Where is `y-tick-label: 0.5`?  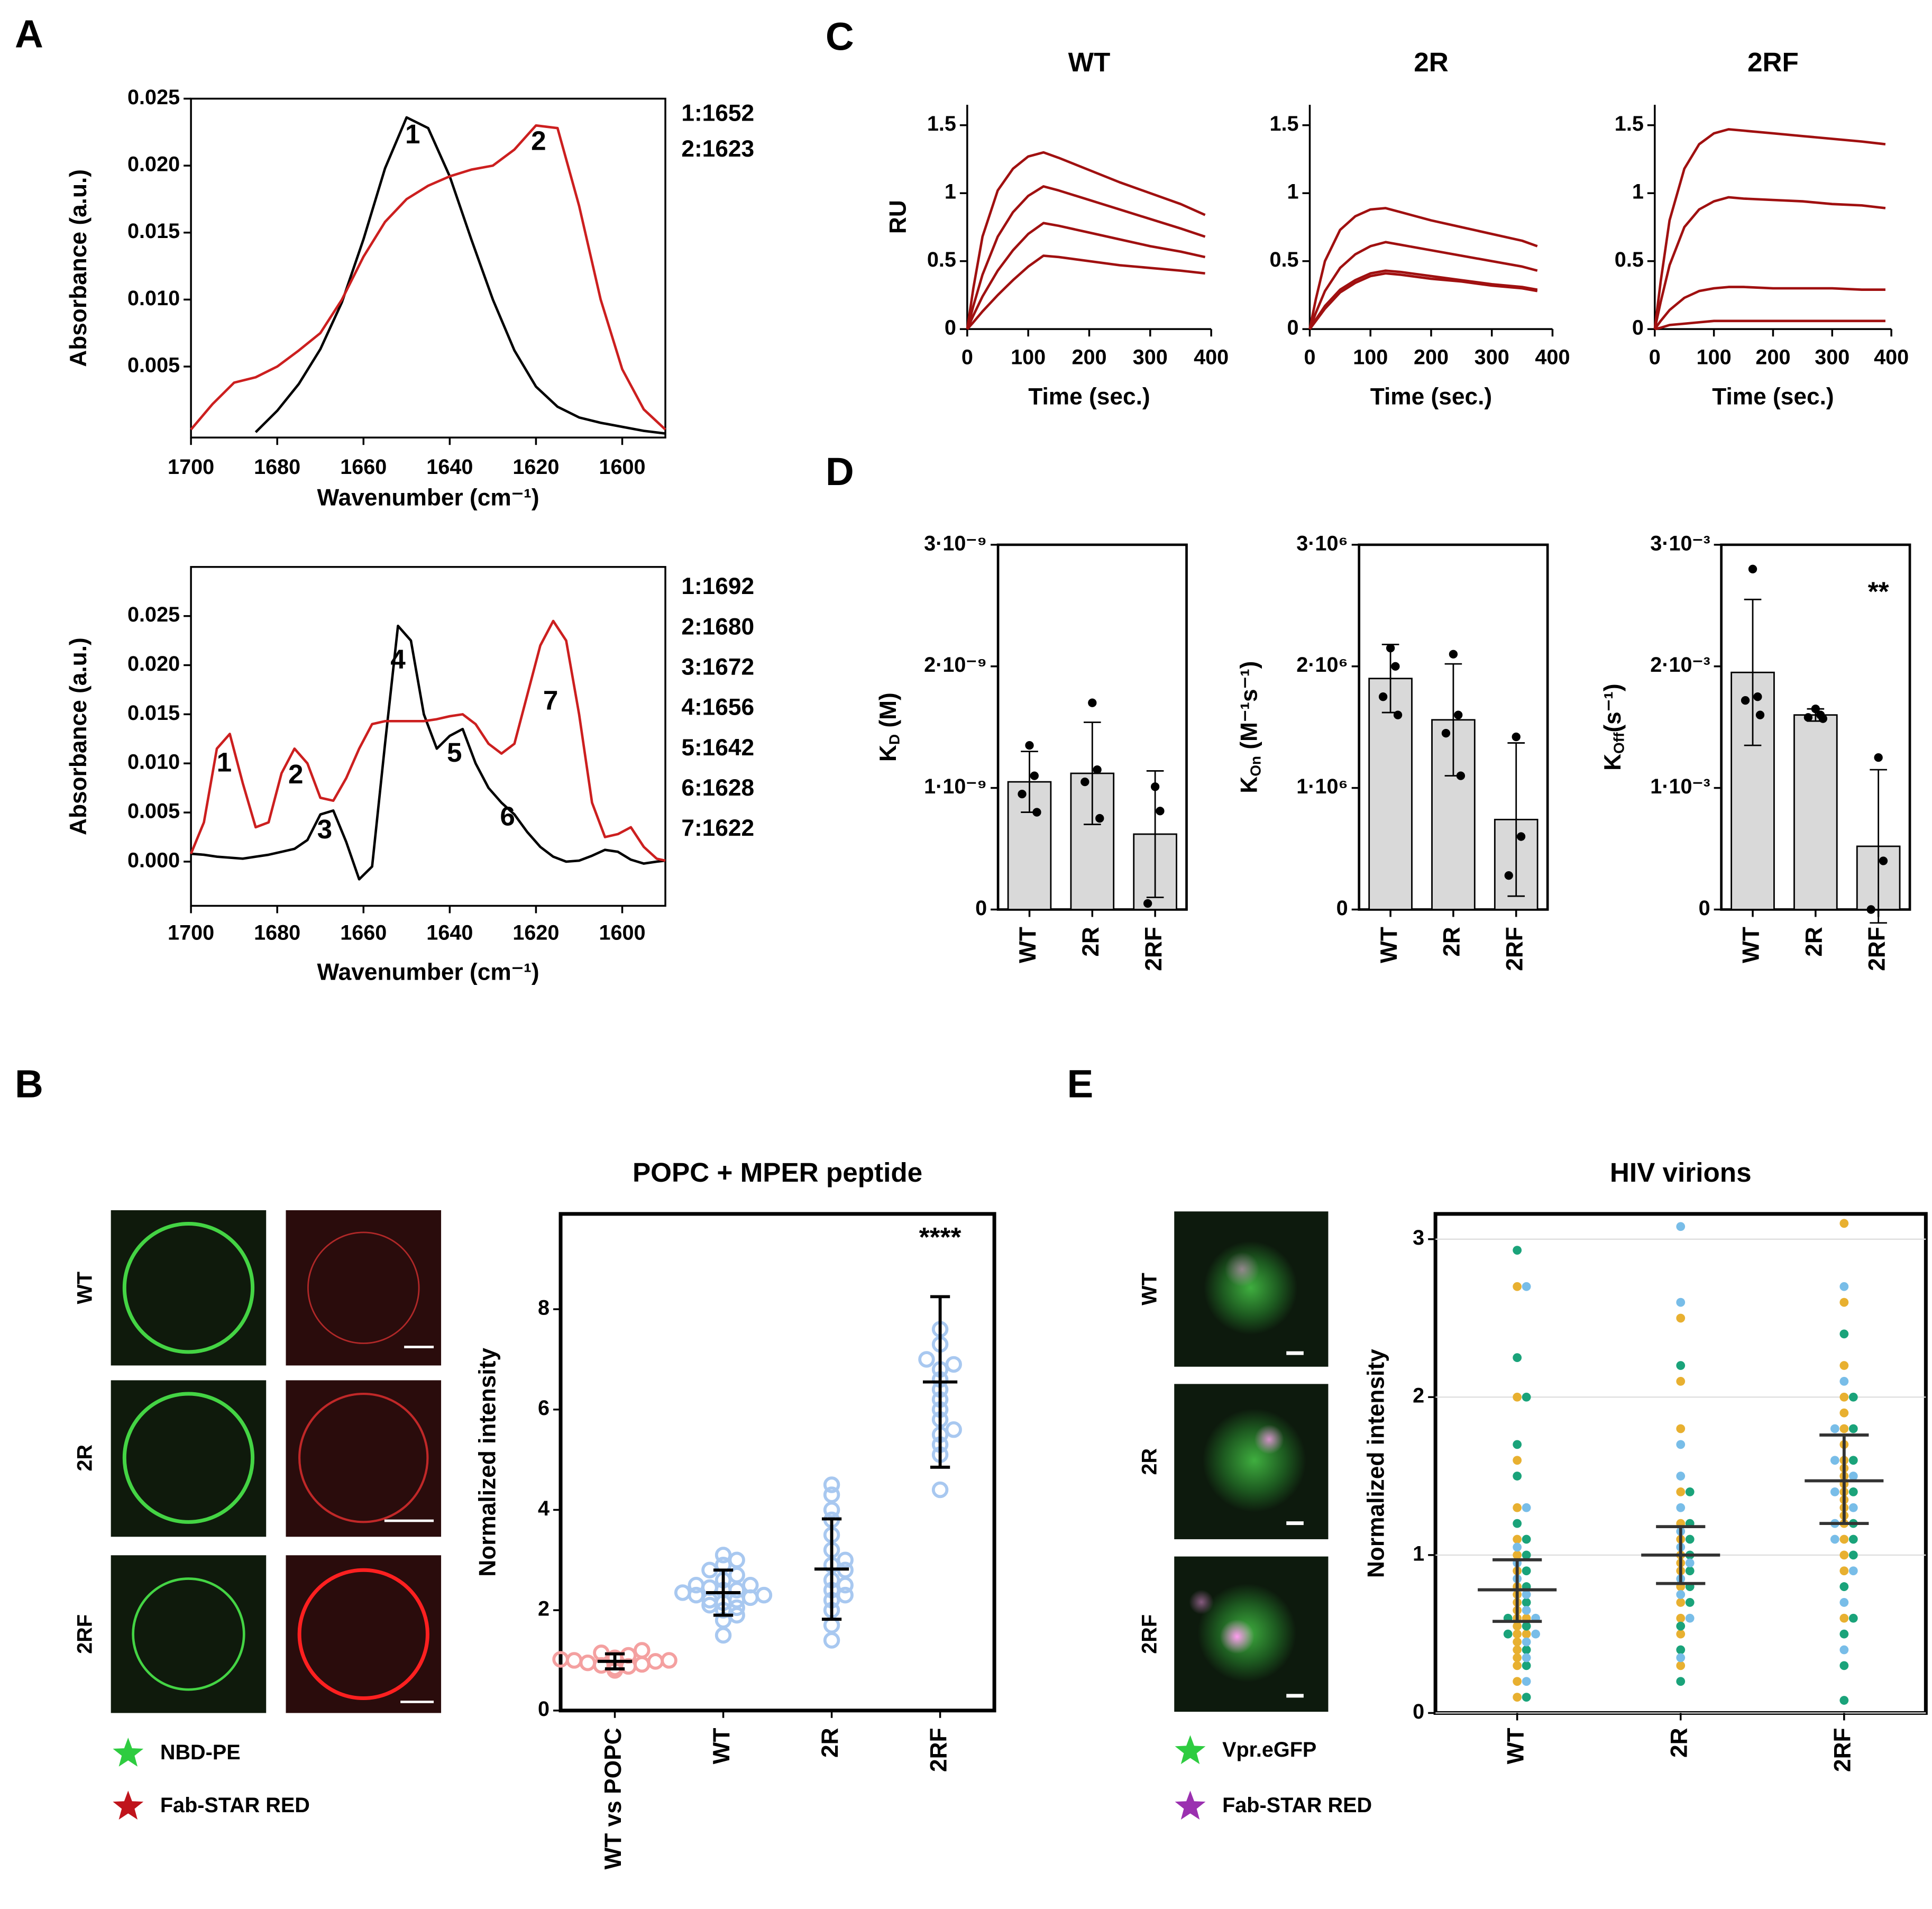
y-tick-label: 0.5 is located at coordinates (941, 259).